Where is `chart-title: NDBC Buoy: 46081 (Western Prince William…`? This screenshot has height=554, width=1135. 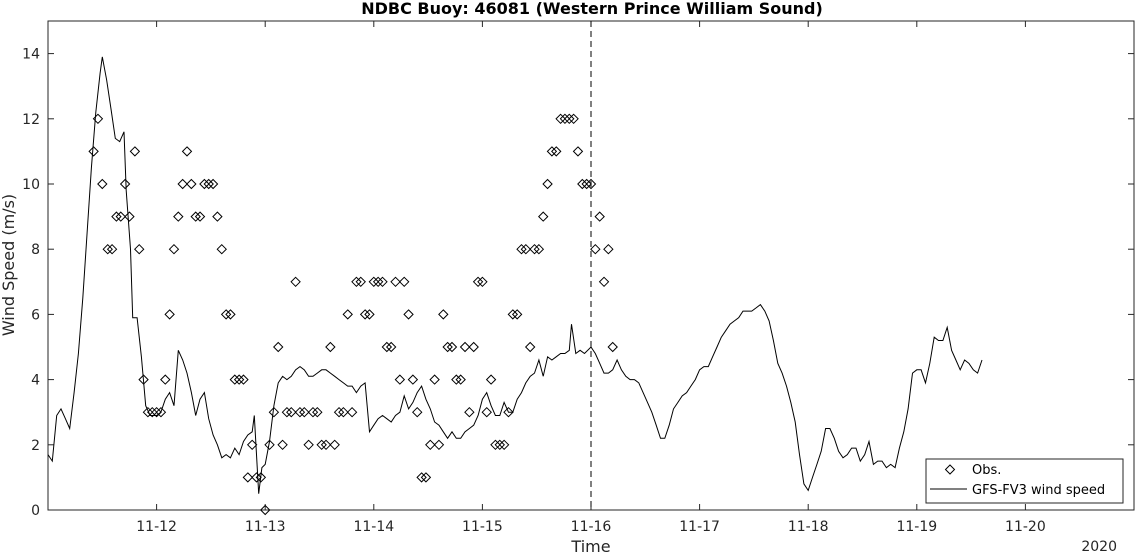 chart-title: NDBC Buoy: 46081 (Western Prince William… is located at coordinates (592, 9).